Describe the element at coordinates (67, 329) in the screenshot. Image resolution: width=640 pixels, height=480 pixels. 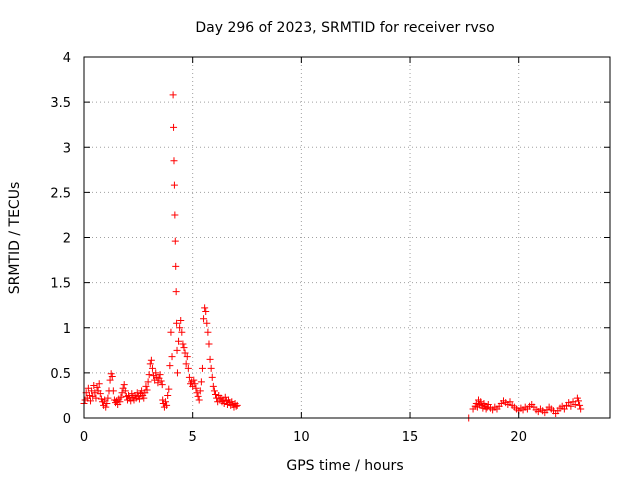
I see `y-tick-label: 1` at that location.